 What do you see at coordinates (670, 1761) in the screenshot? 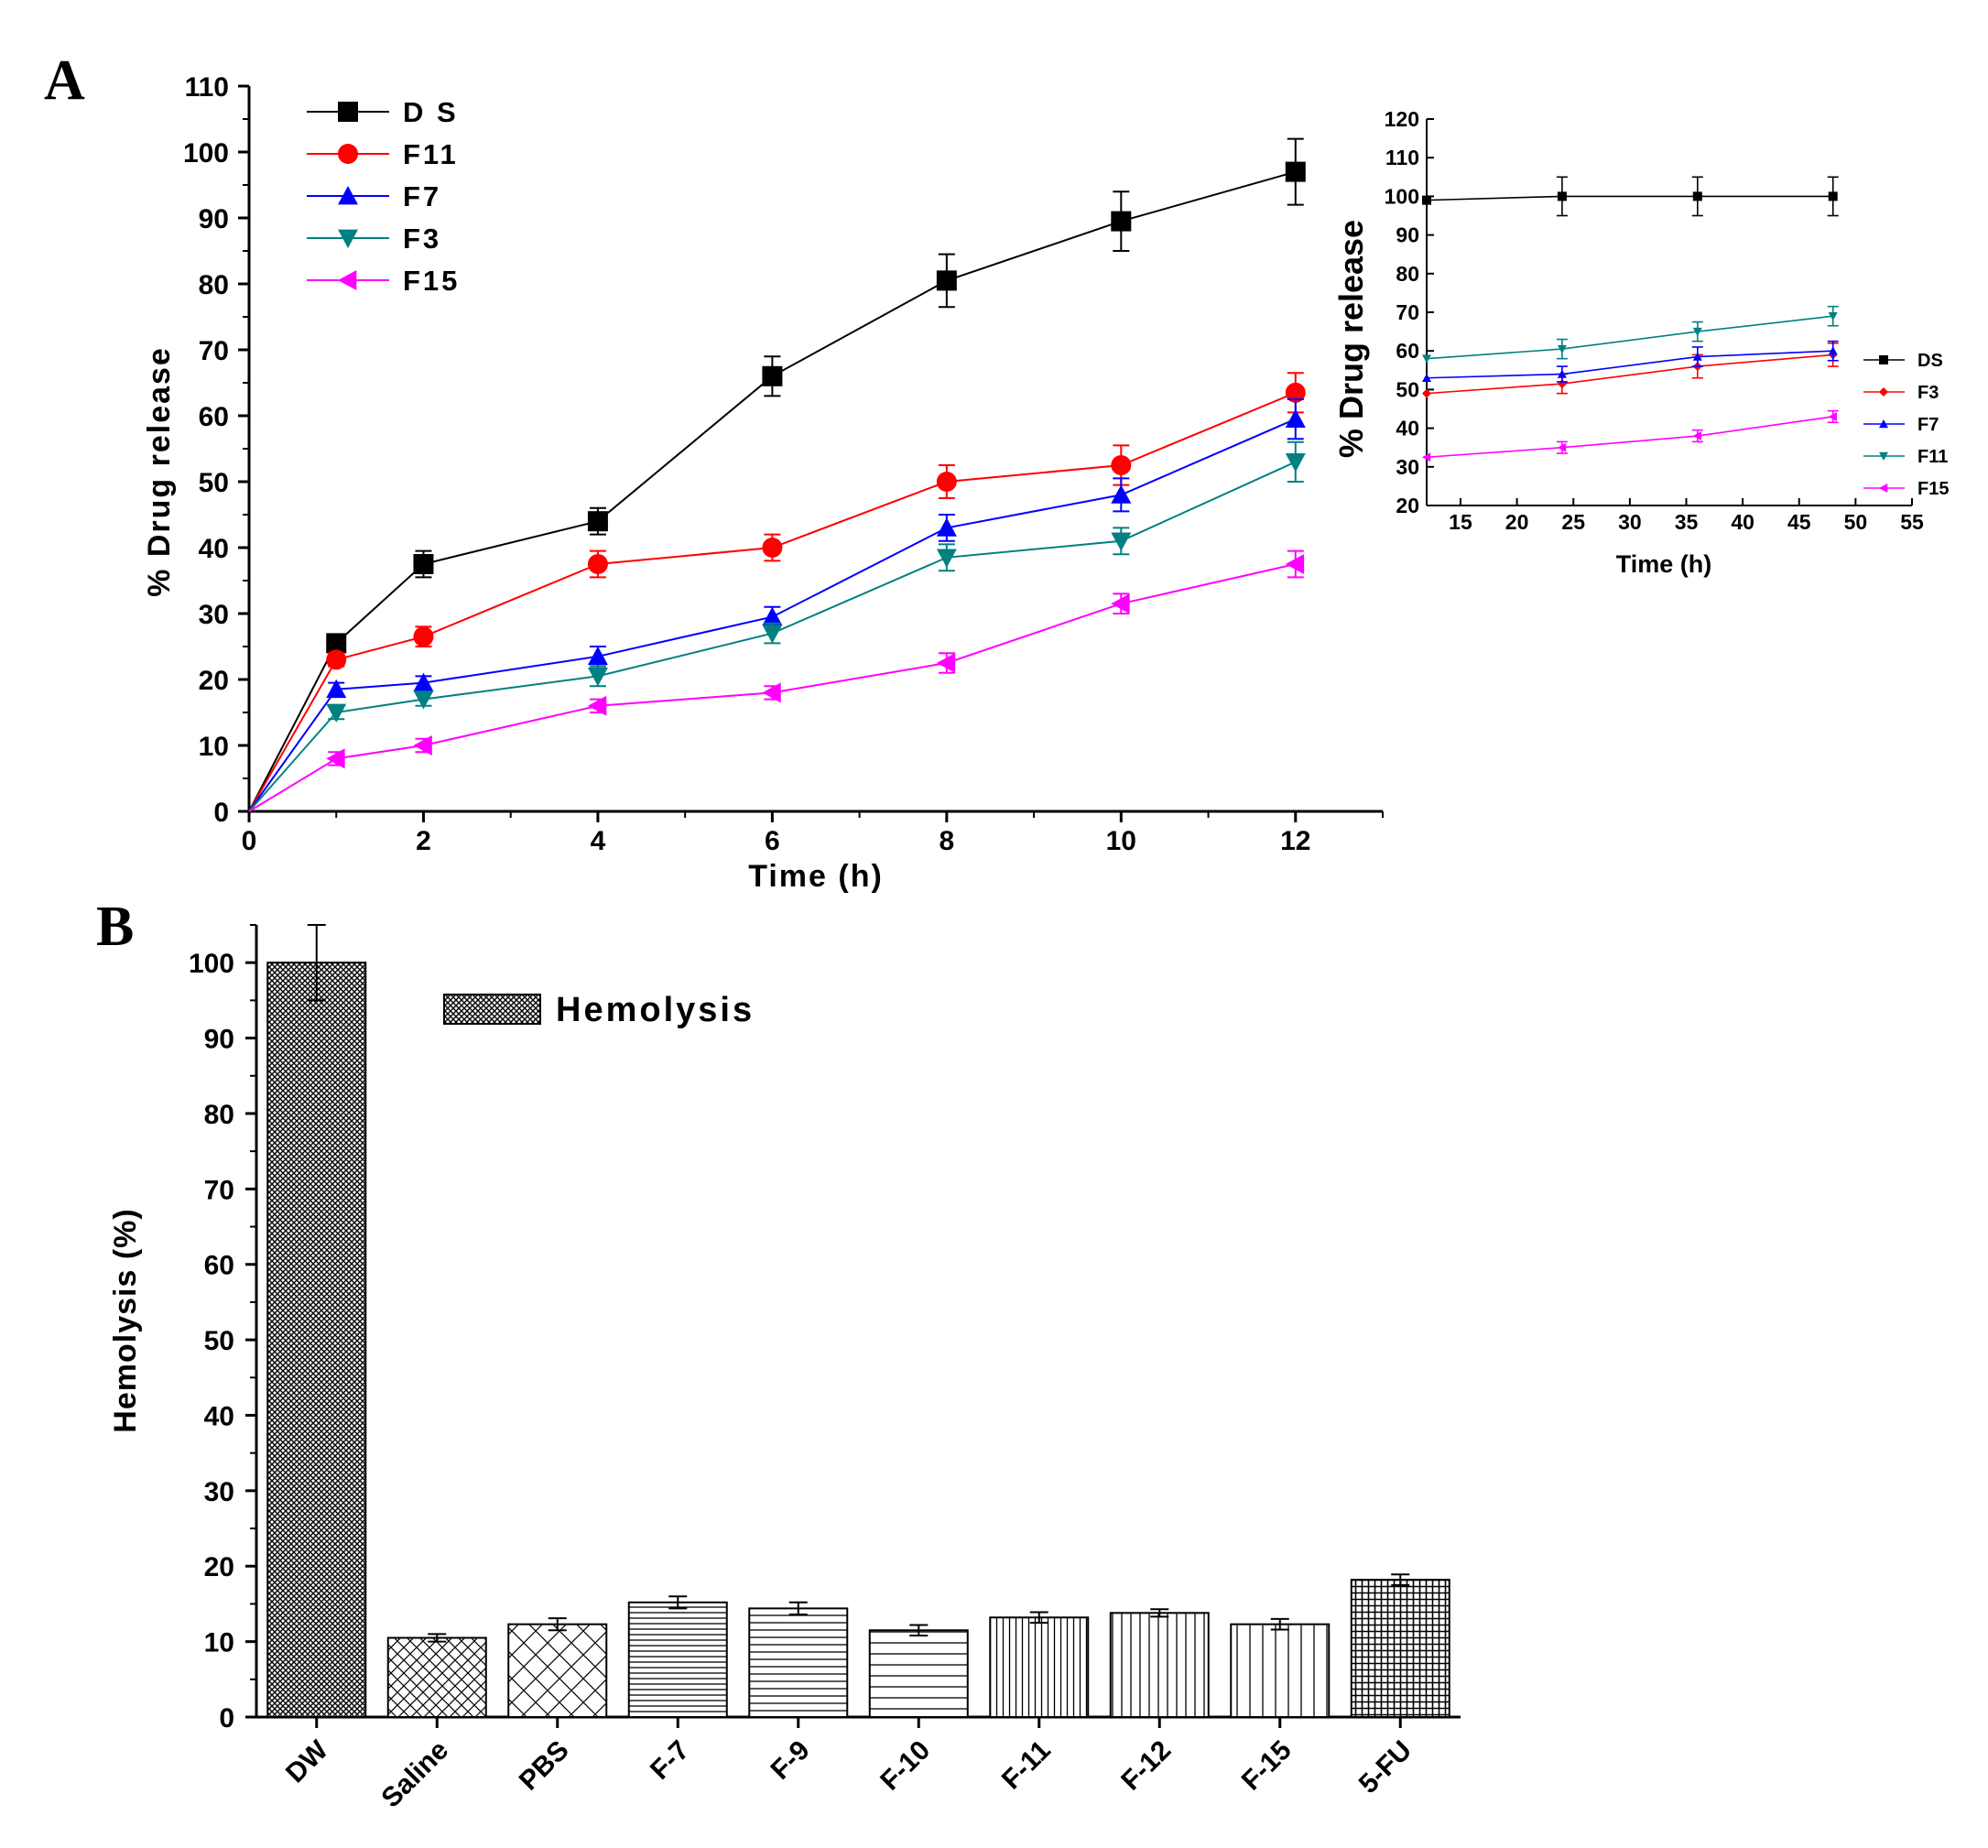
I see `b-x-tick-label-F-7: F-7` at bounding box center [670, 1761].